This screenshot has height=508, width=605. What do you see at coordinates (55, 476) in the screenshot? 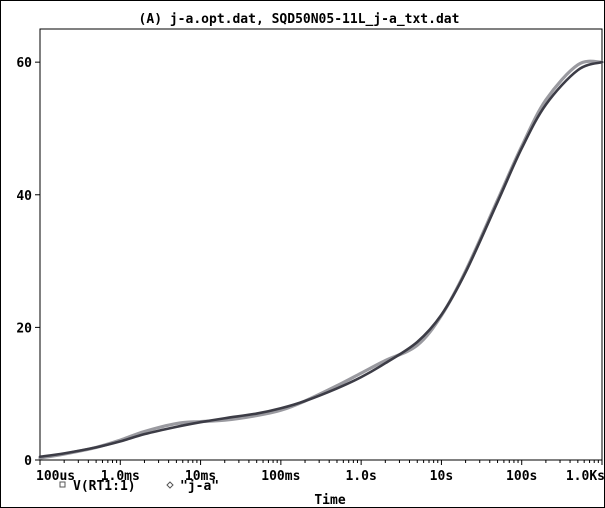
I see `x-tick-label: 100us` at bounding box center [55, 476].